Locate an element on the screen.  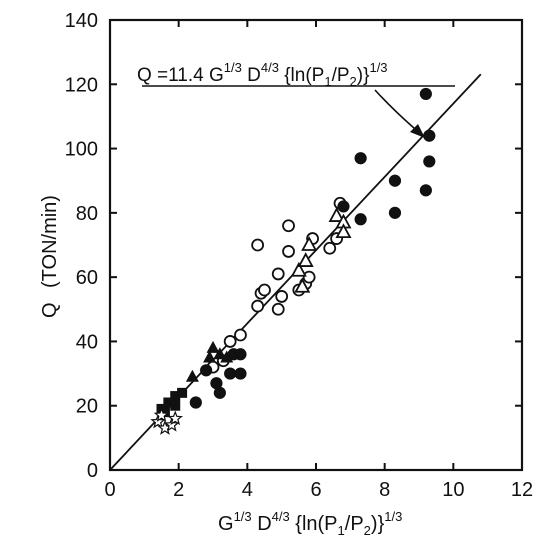
x-tick-label: 6 is located at coordinates (315, 490).